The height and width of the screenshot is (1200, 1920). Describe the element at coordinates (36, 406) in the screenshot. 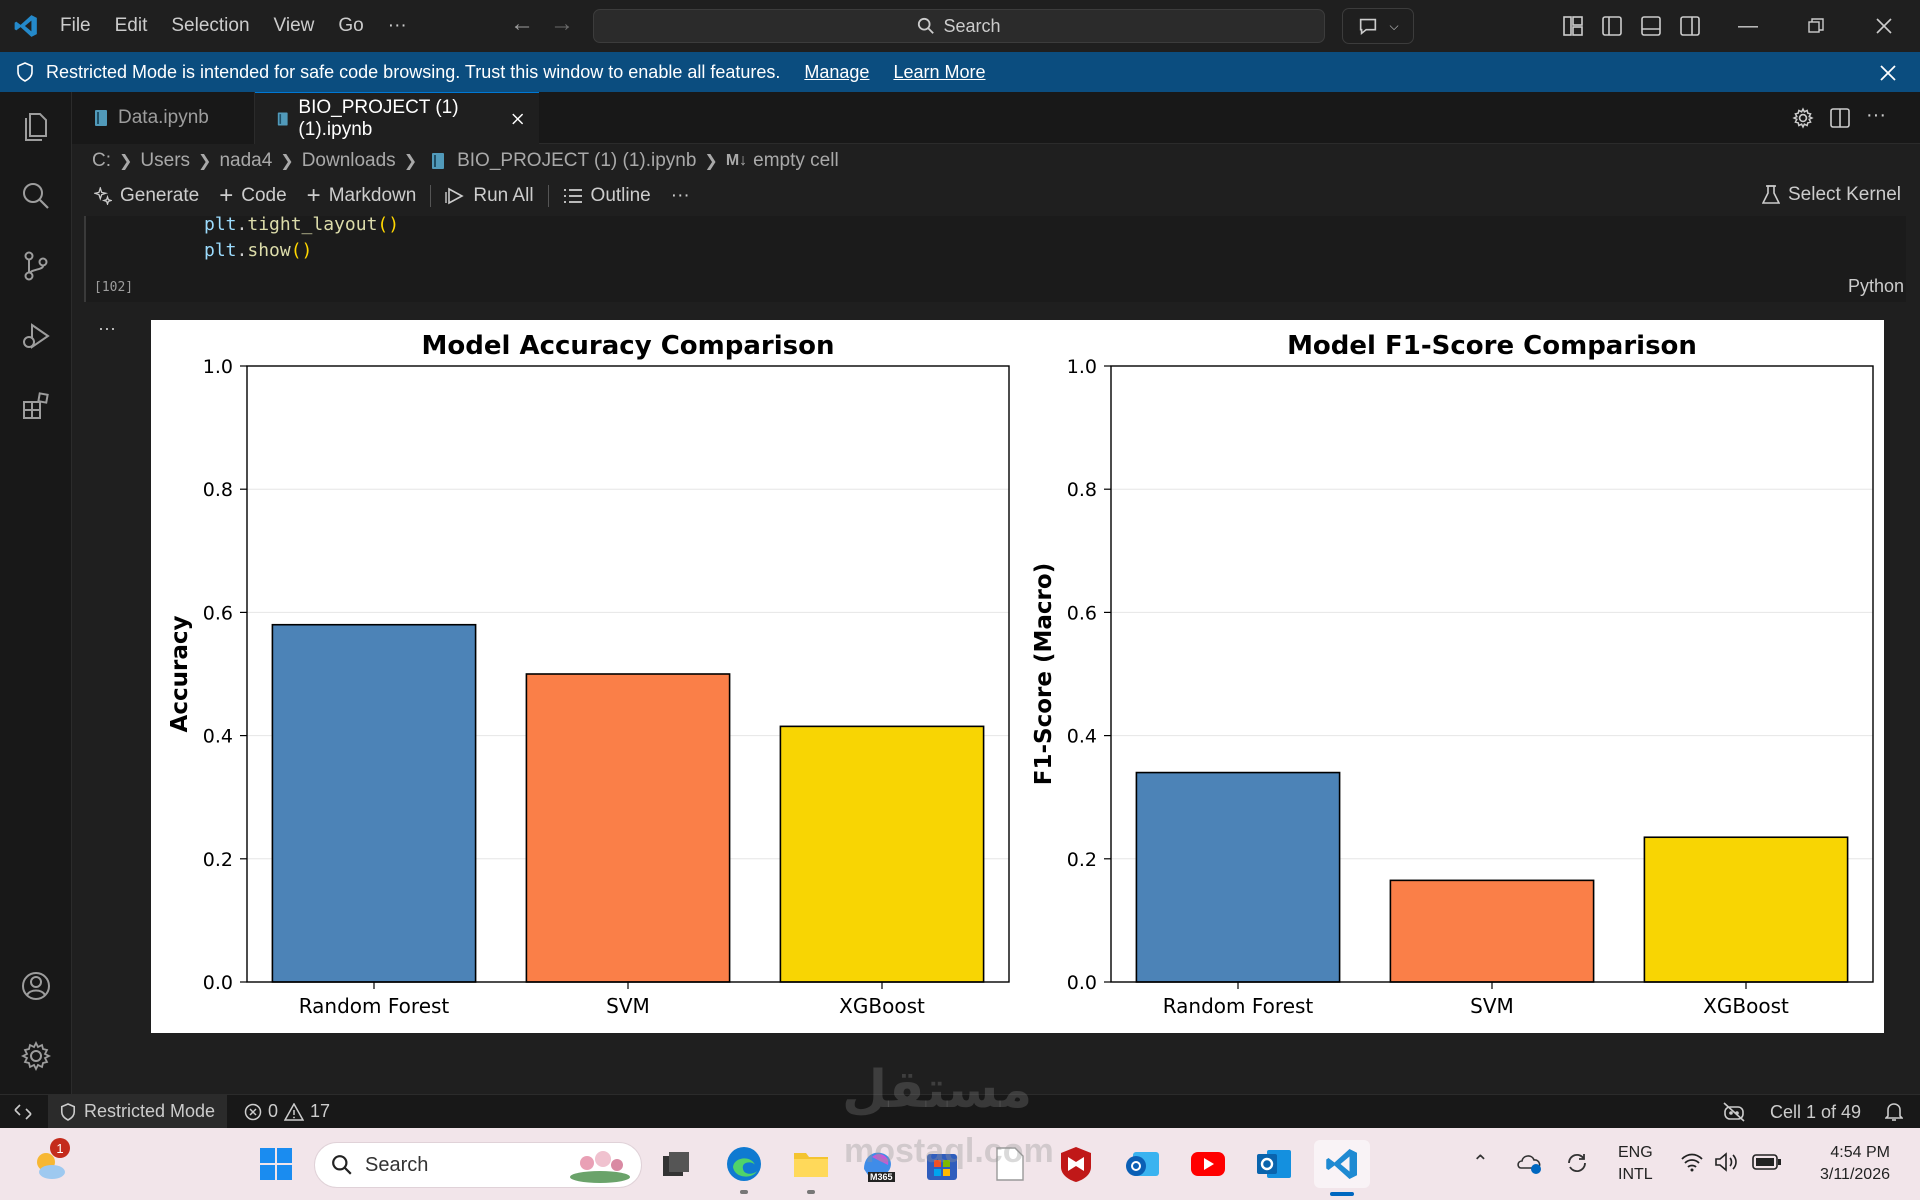

I see `extensions-button` at that location.